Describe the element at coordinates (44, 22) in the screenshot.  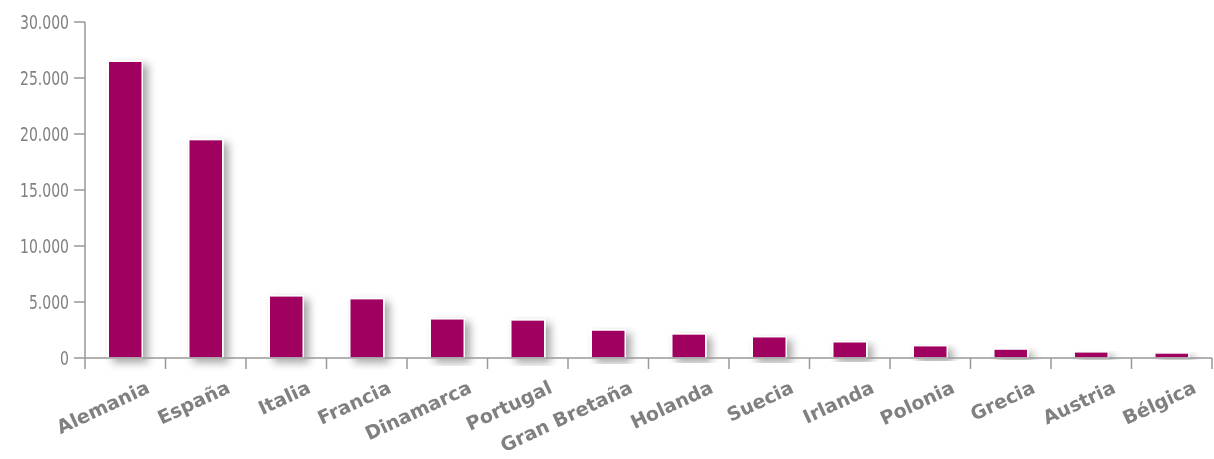
I see `y-tick-label: 30.000` at that location.